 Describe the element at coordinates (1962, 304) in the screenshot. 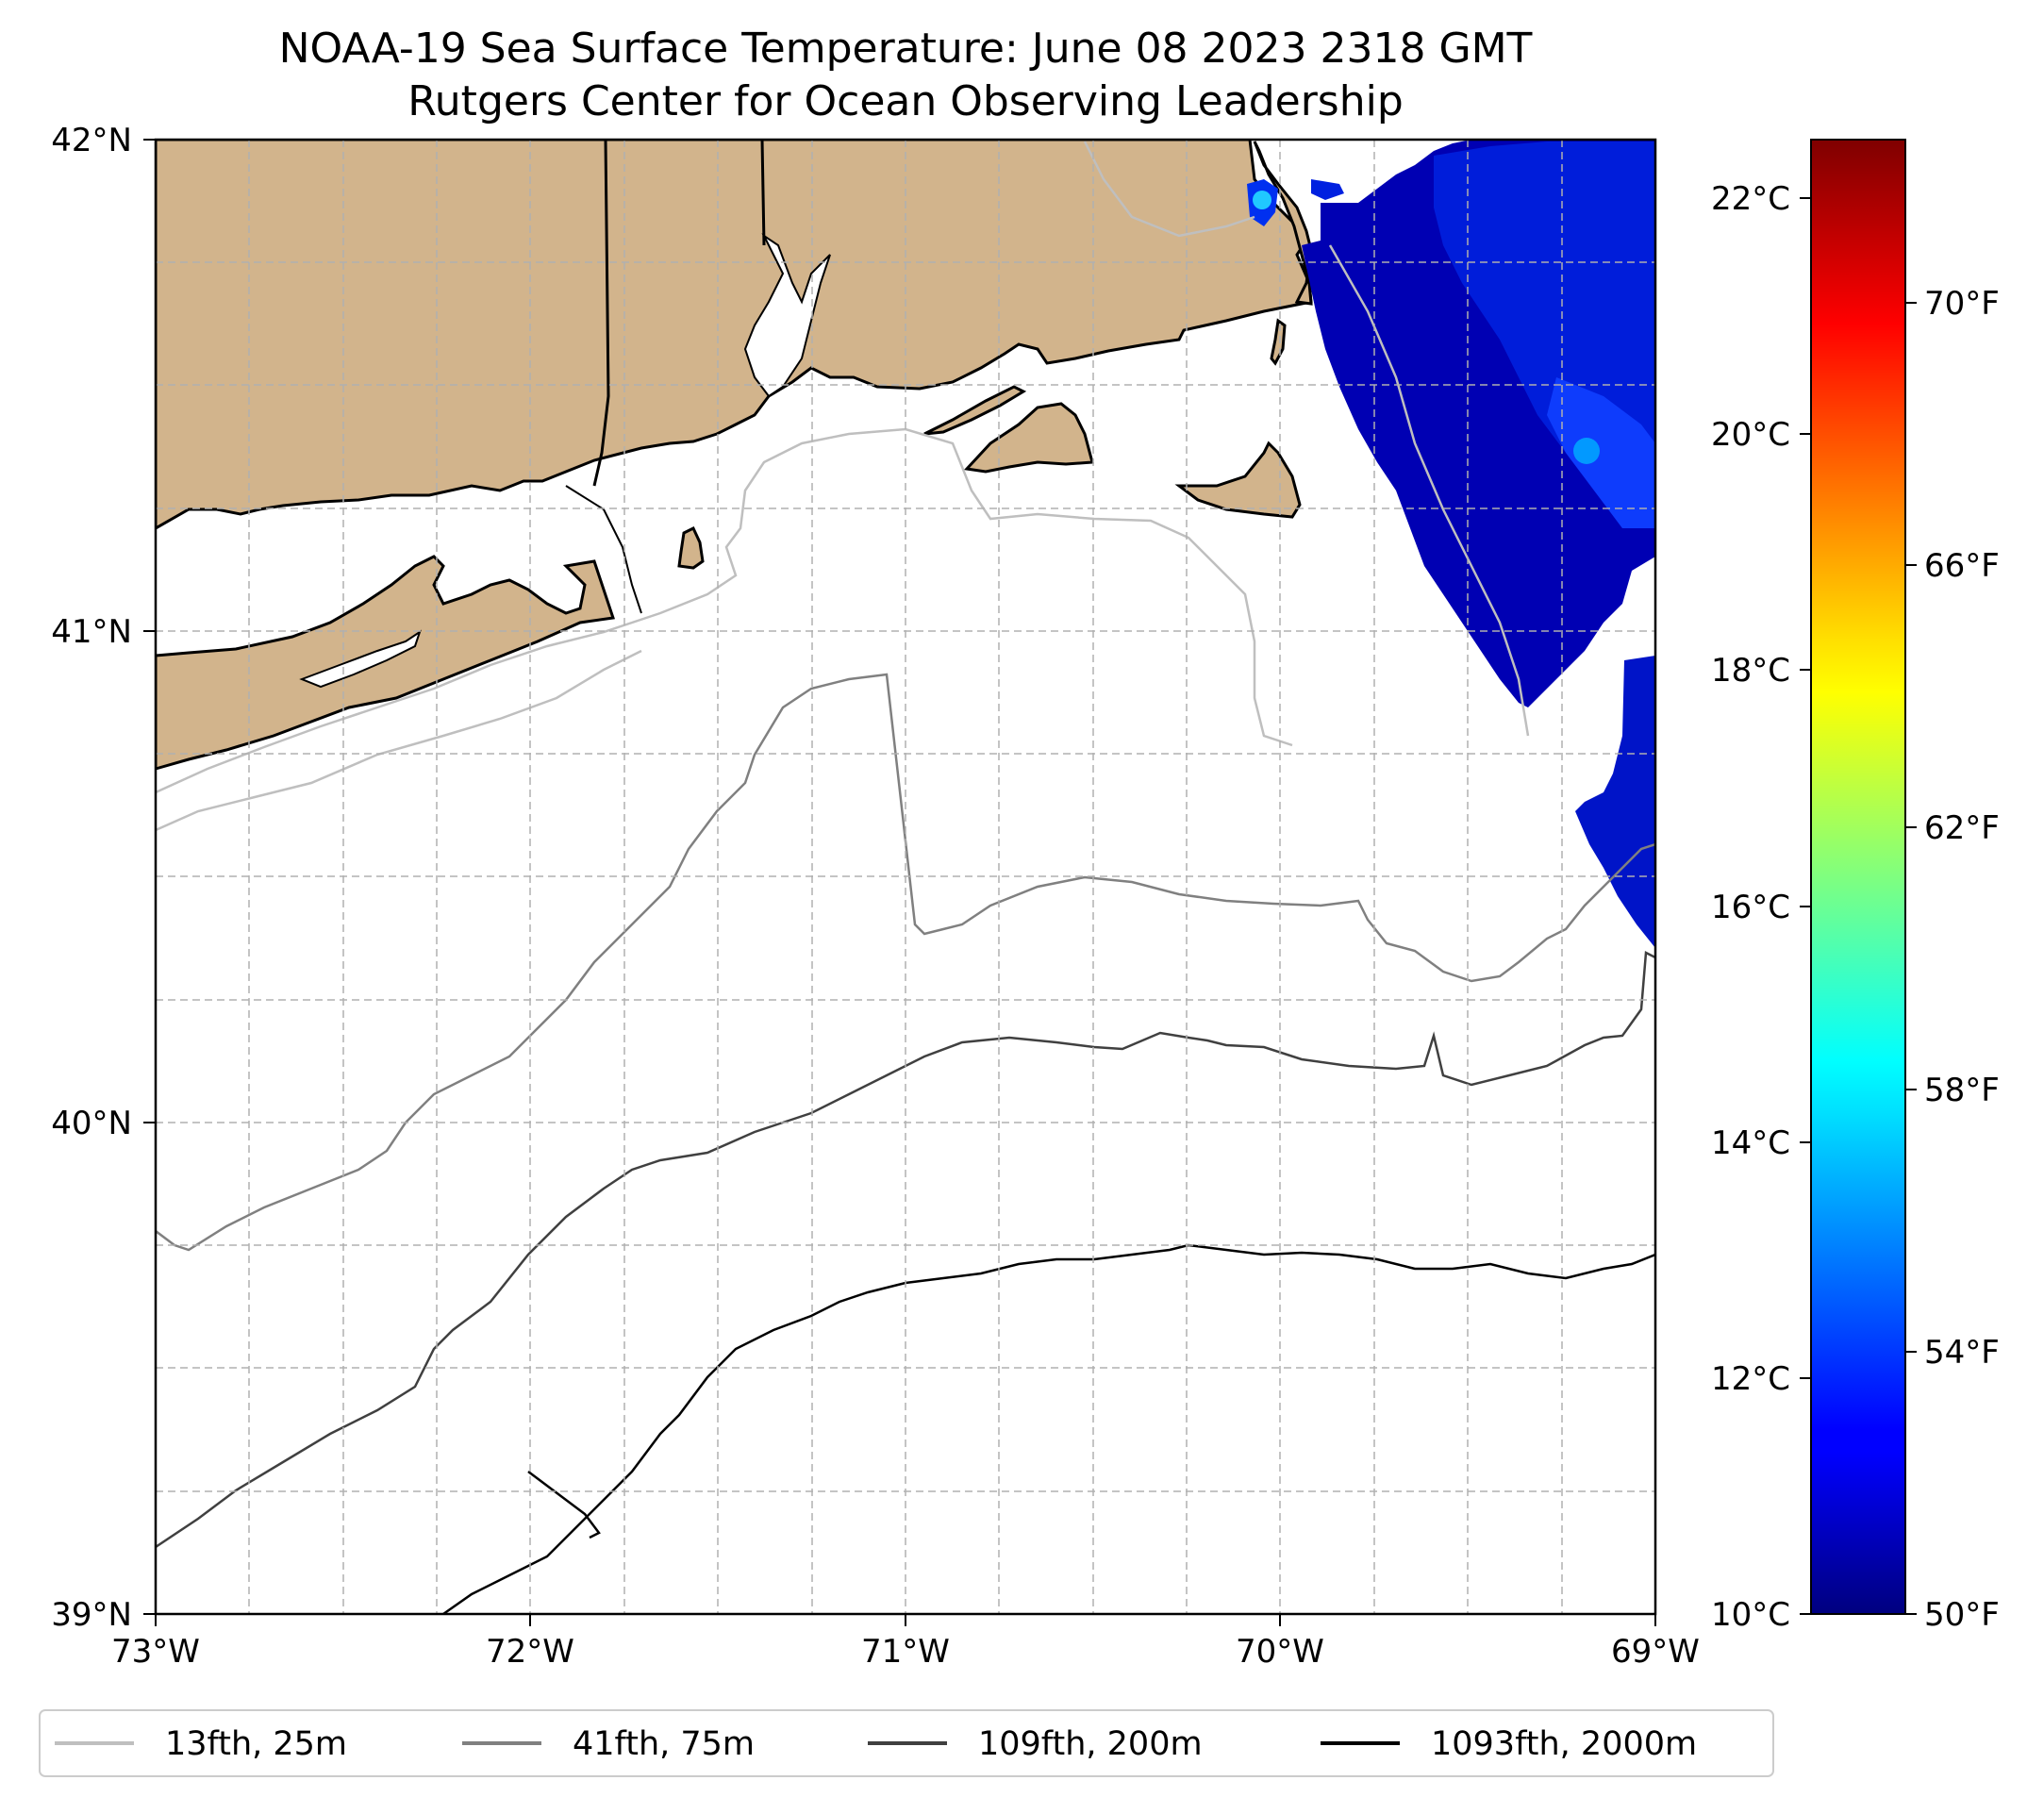

I see `colorbar-fahrenheit-label: 70°F` at that location.